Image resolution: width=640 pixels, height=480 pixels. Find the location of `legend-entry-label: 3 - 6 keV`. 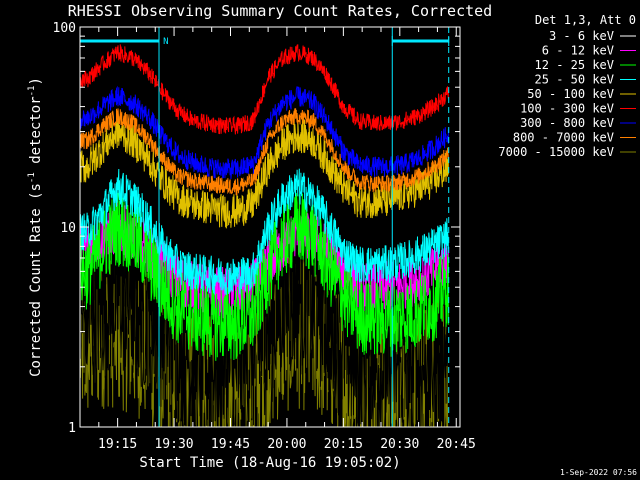

legend-entry-label: 3 - 6 keV is located at coordinates (581, 36).